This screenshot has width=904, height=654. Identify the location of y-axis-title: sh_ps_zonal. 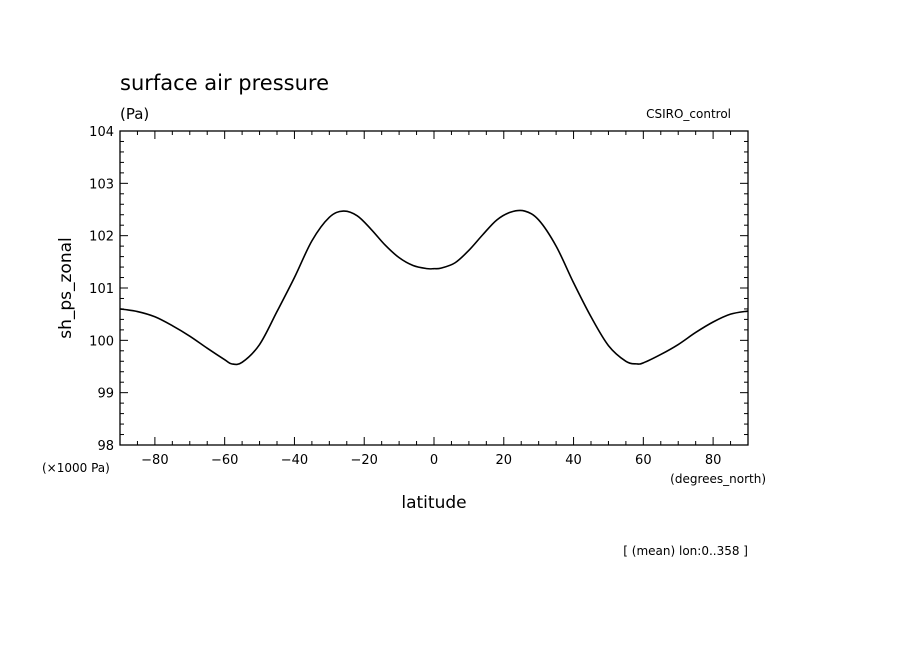
(66, 288).